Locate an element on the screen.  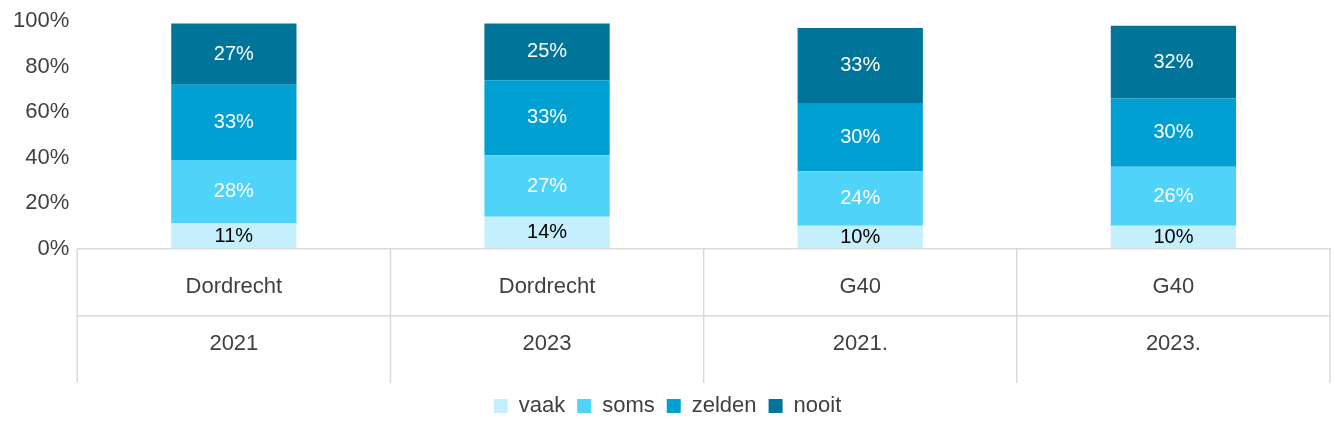
legend-label: soms is located at coordinates (628, 405).